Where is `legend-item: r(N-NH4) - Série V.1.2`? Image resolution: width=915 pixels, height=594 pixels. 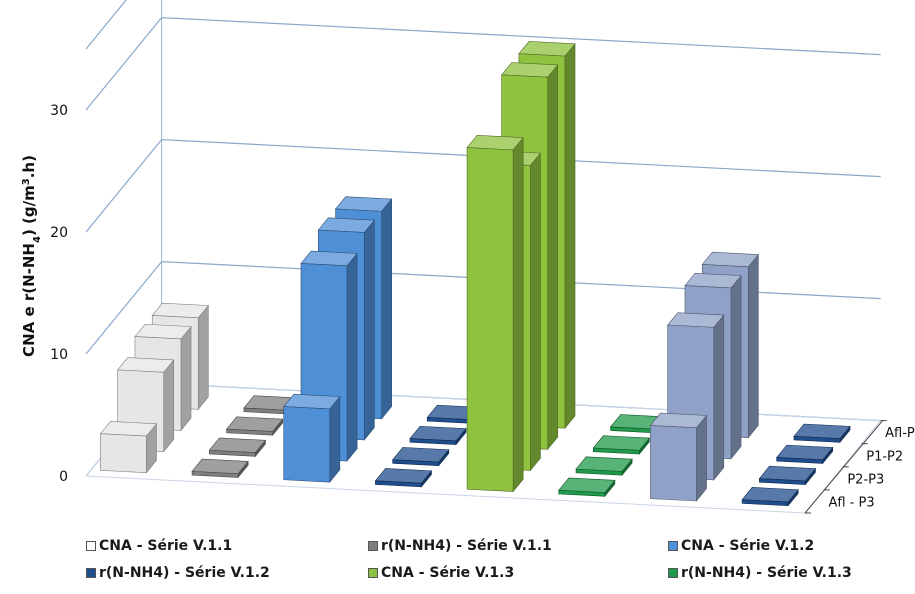
legend-item: r(N-NH4) - Série V.1.2 is located at coordinates (178, 573).